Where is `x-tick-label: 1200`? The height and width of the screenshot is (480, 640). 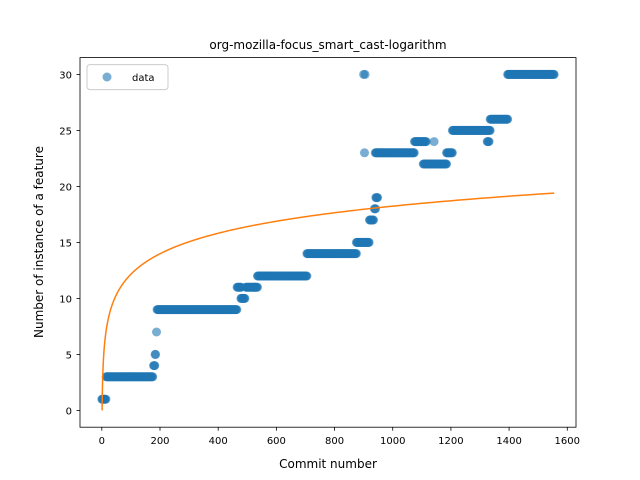
x-tick-label: 1200 is located at coordinates (450, 441).